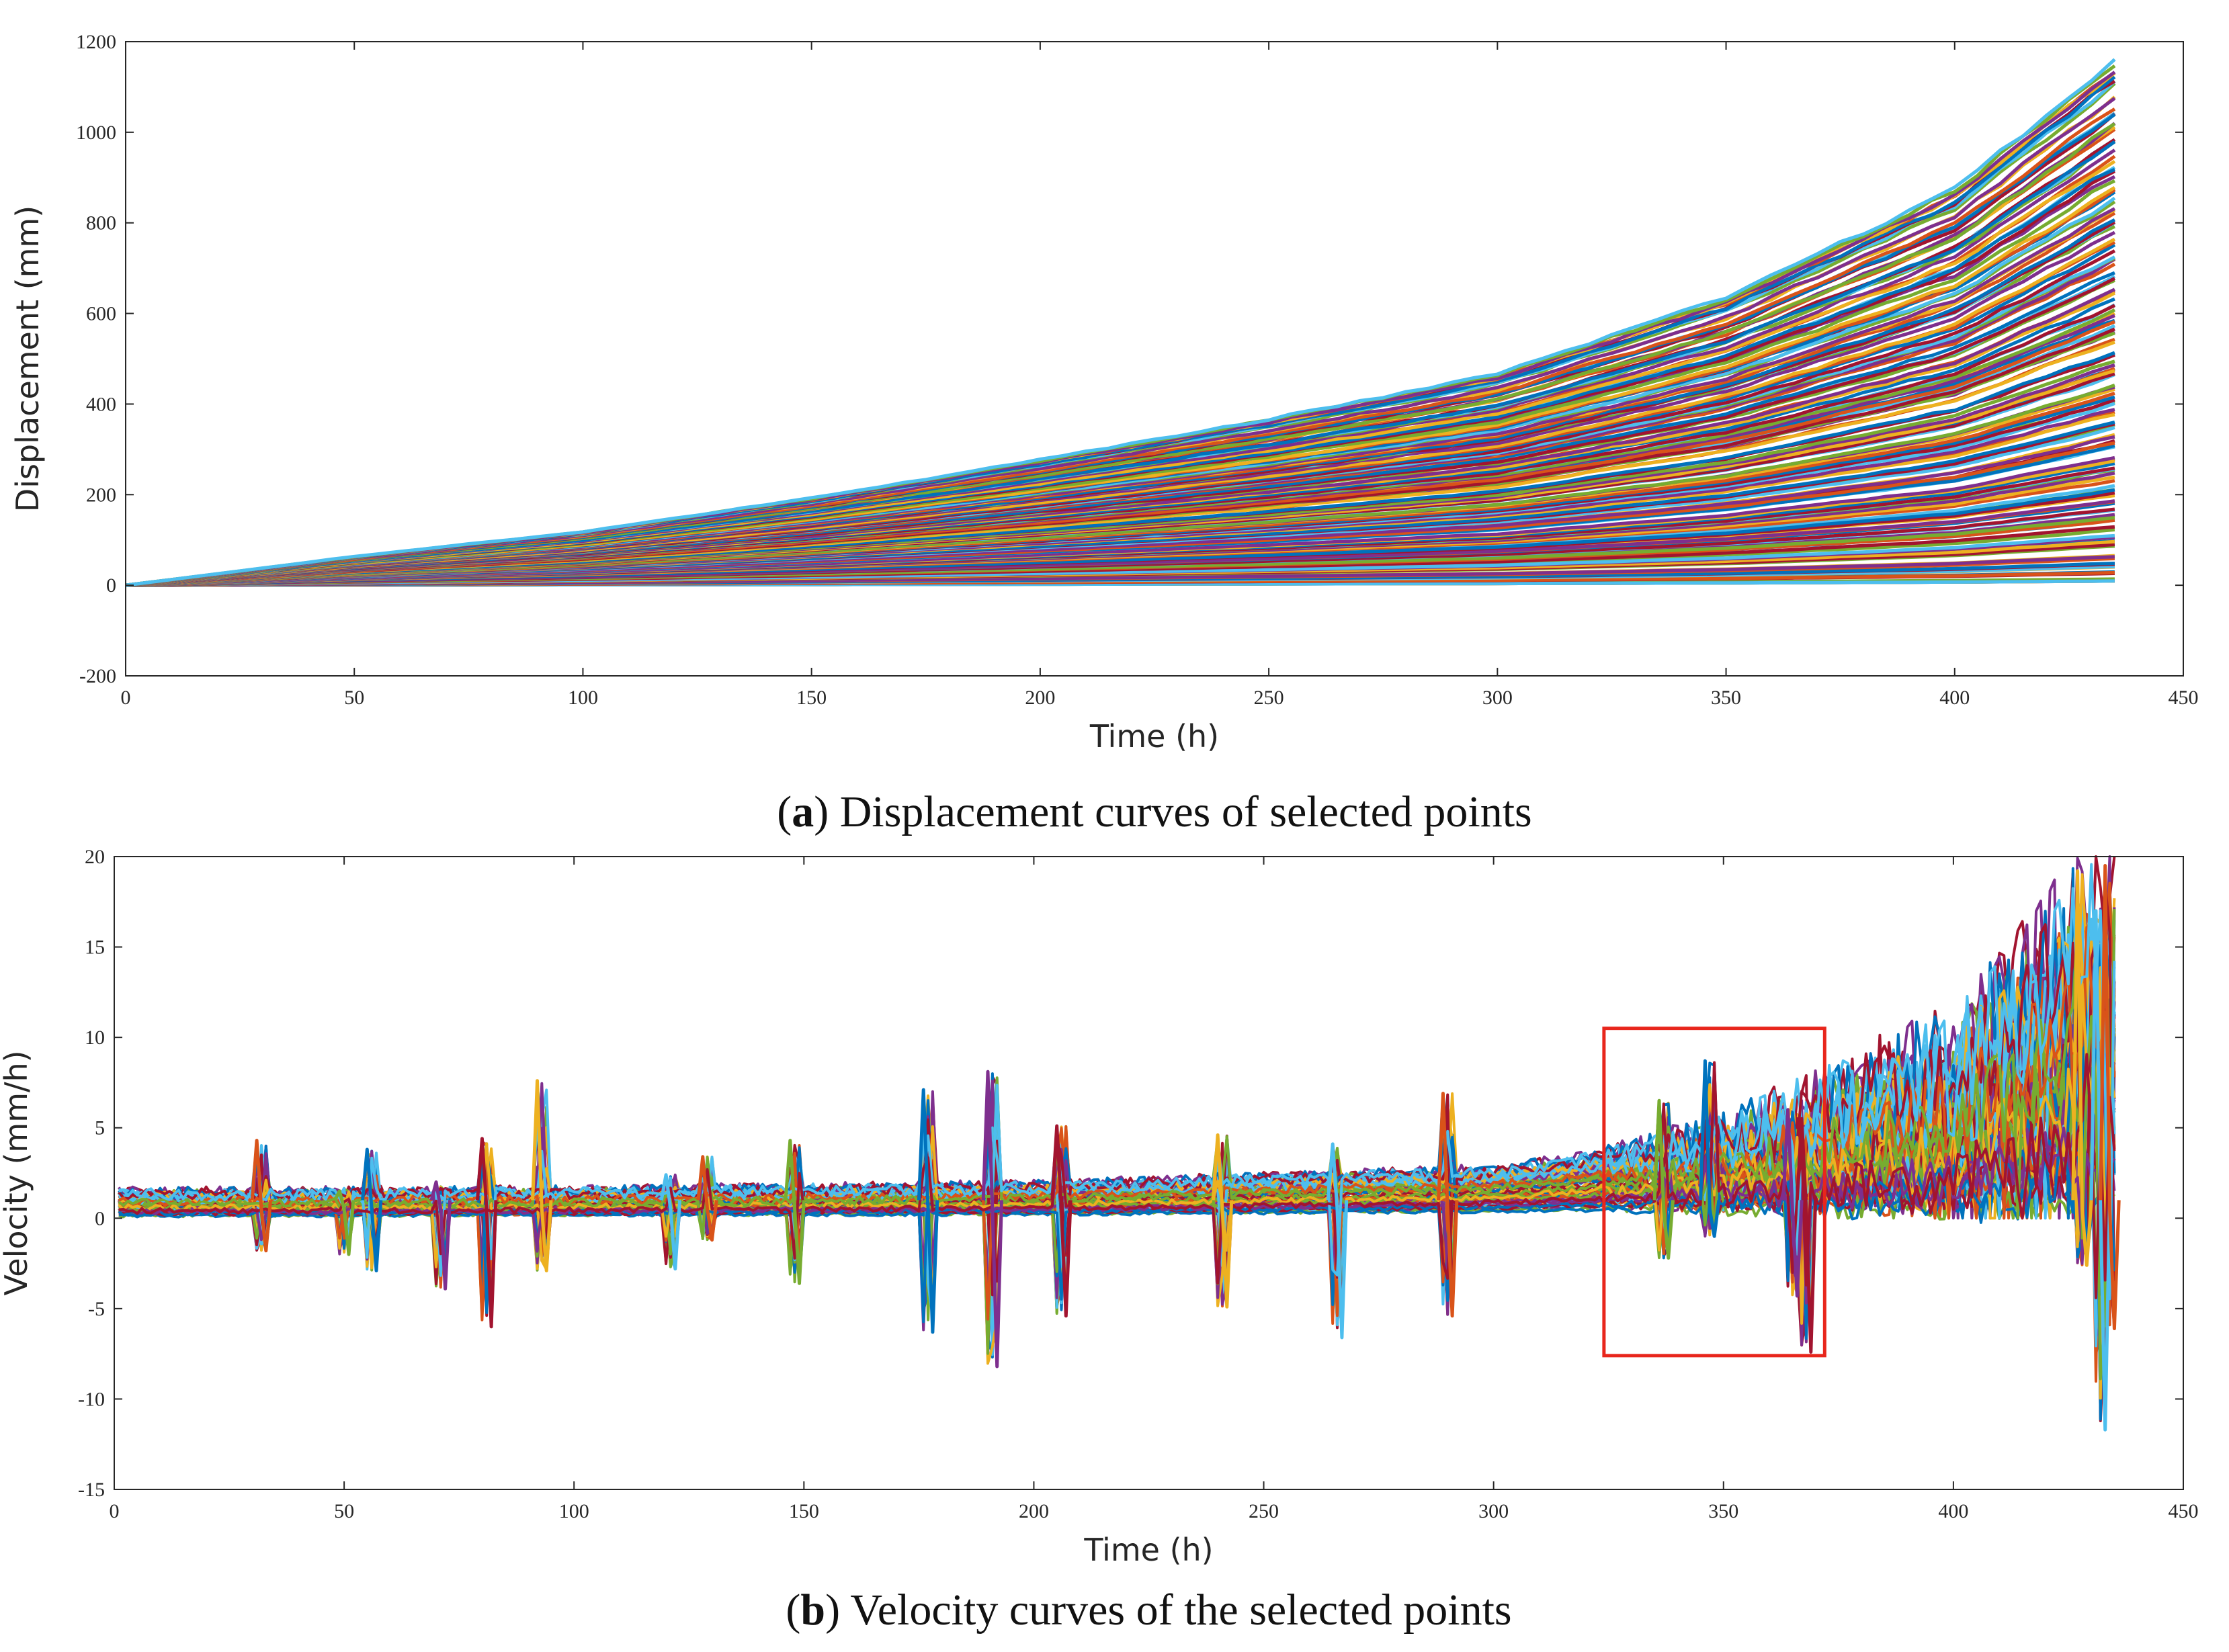 Image resolution: width=2229 pixels, height=1652 pixels. Describe the element at coordinates (27, 359) in the screenshot. I see `displacement-y-axis-label: Displacement (mm)` at that location.